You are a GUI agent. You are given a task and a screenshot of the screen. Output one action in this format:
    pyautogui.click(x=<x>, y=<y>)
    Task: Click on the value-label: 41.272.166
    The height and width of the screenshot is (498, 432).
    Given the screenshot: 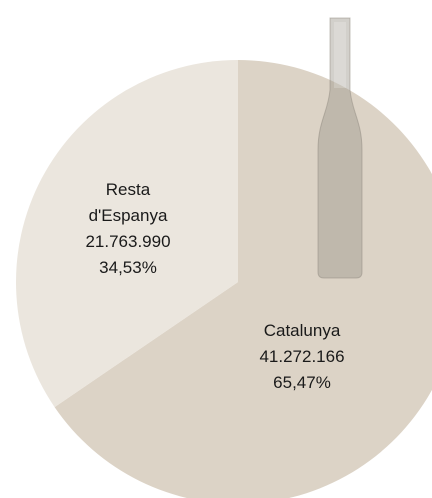 What is the action you would take?
    pyautogui.click(x=302, y=356)
    